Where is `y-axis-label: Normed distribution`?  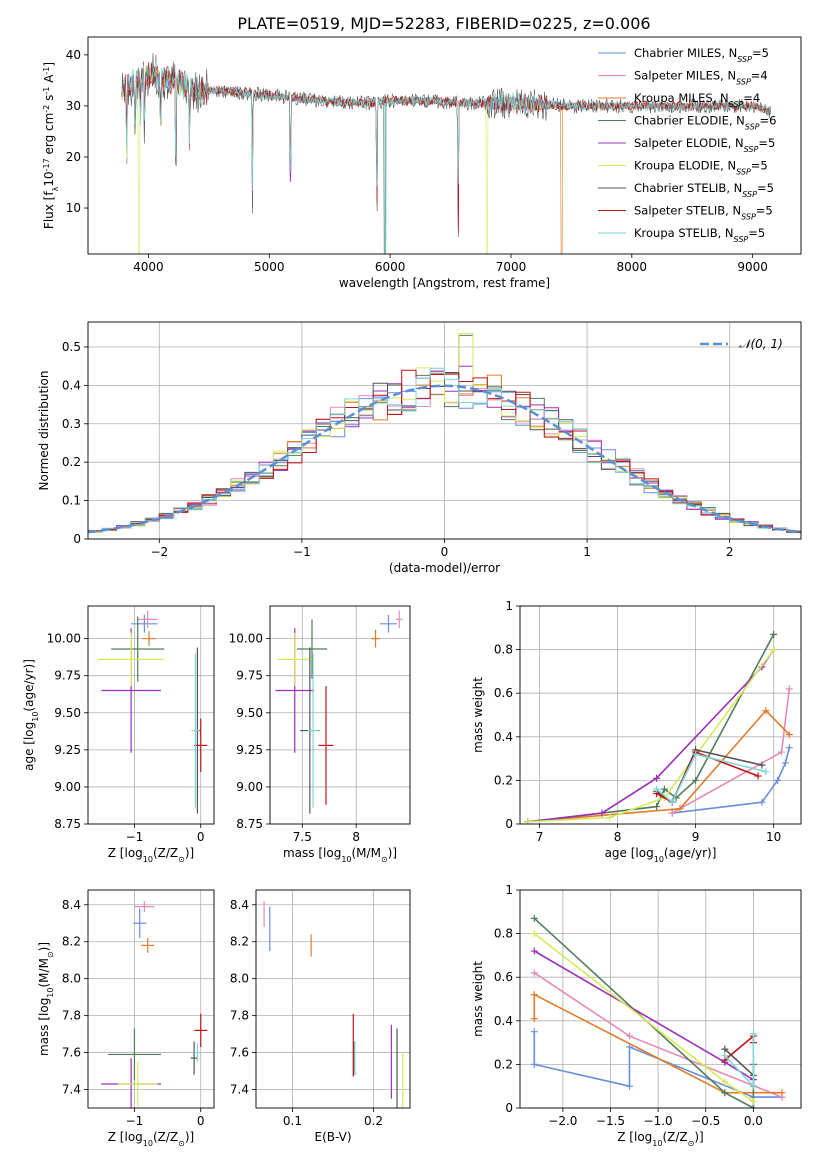
y-axis-label: Normed distribution is located at coordinates (44, 431).